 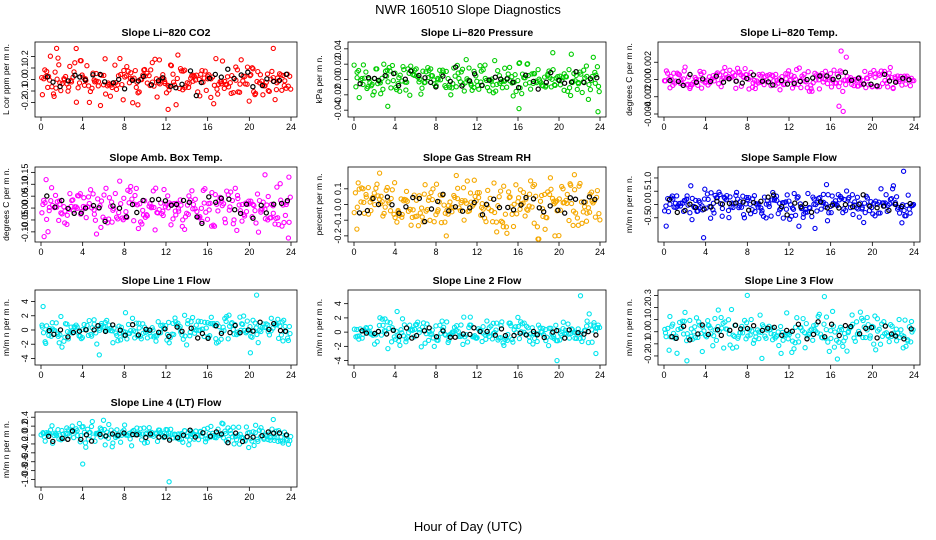 I want to click on y-tick-label: -2, so click(x=338, y=346).